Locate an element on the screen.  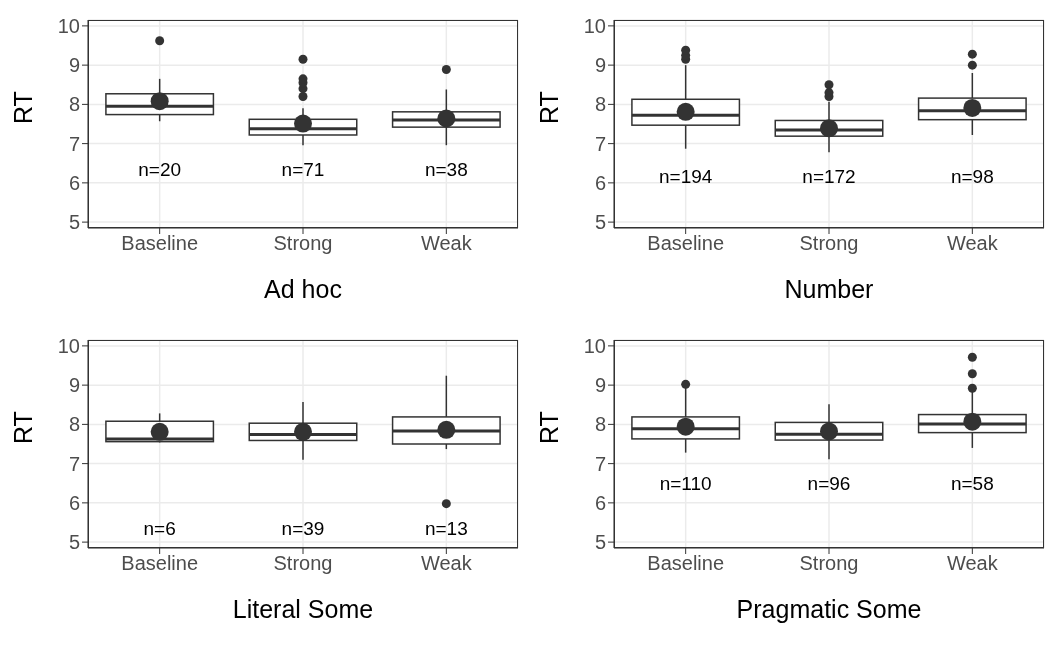
x-axis-title: Ad hoc is located at coordinates (303, 289).